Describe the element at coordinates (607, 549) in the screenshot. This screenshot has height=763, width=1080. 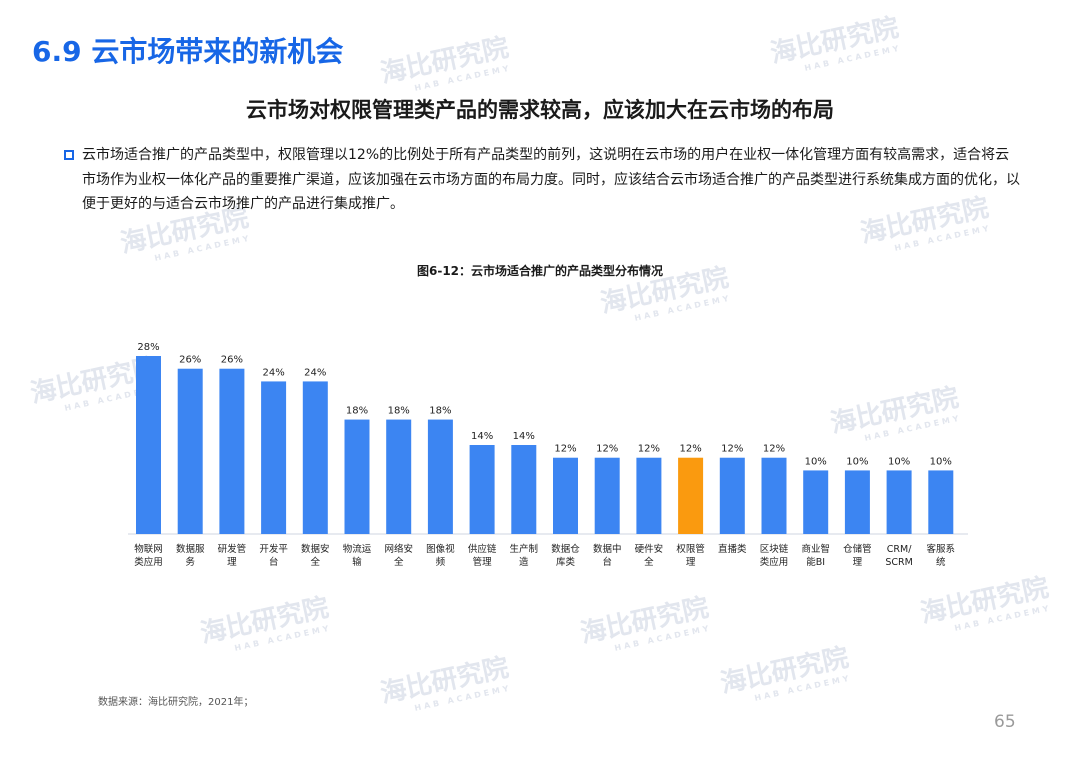
I see `category-label: 数据中` at that location.